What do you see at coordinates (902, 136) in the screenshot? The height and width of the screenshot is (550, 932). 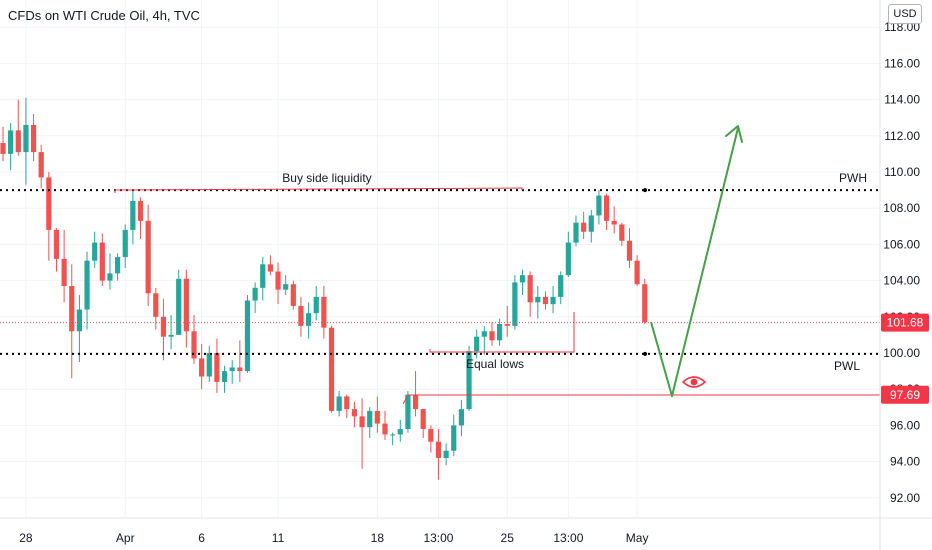 I see `price-tick-label: 112.00` at bounding box center [902, 136].